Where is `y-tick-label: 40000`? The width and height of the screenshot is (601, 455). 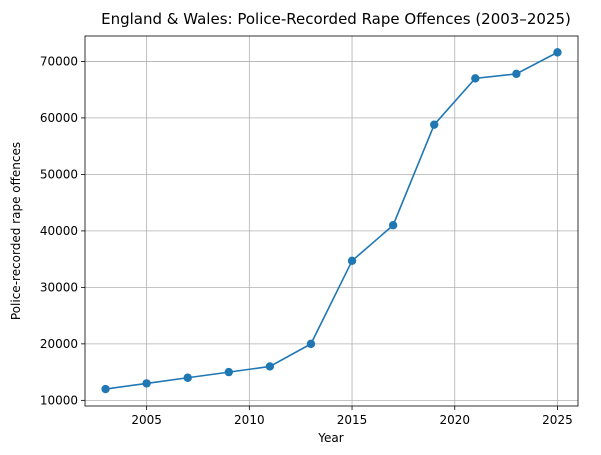
y-tick-label: 40000 is located at coordinates (59, 231).